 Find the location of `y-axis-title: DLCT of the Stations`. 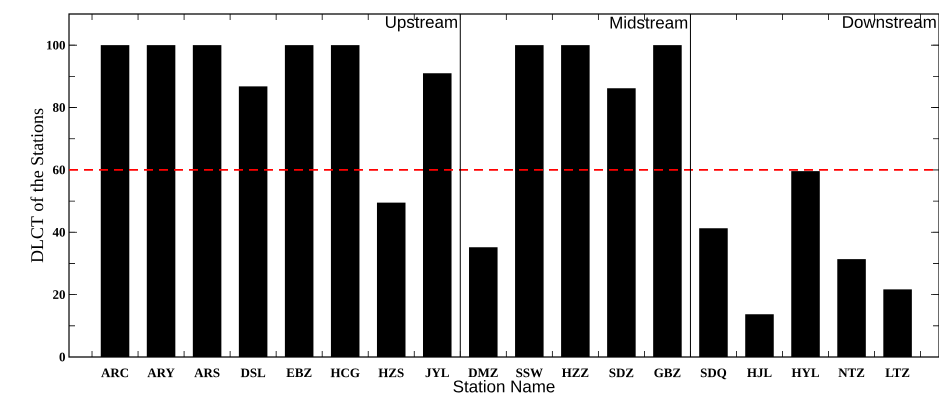

y-axis-title: DLCT of the Stations is located at coordinates (37, 185).